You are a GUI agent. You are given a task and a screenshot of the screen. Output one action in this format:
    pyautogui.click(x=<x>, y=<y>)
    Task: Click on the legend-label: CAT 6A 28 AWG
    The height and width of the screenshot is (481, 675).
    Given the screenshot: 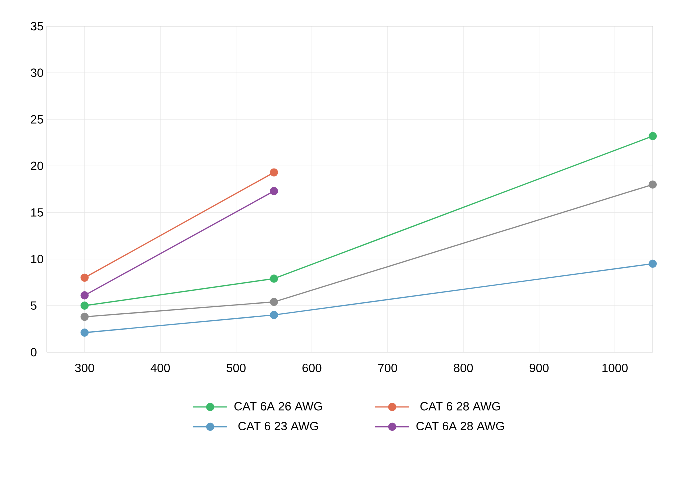 What is the action you would take?
    pyautogui.click(x=460, y=426)
    